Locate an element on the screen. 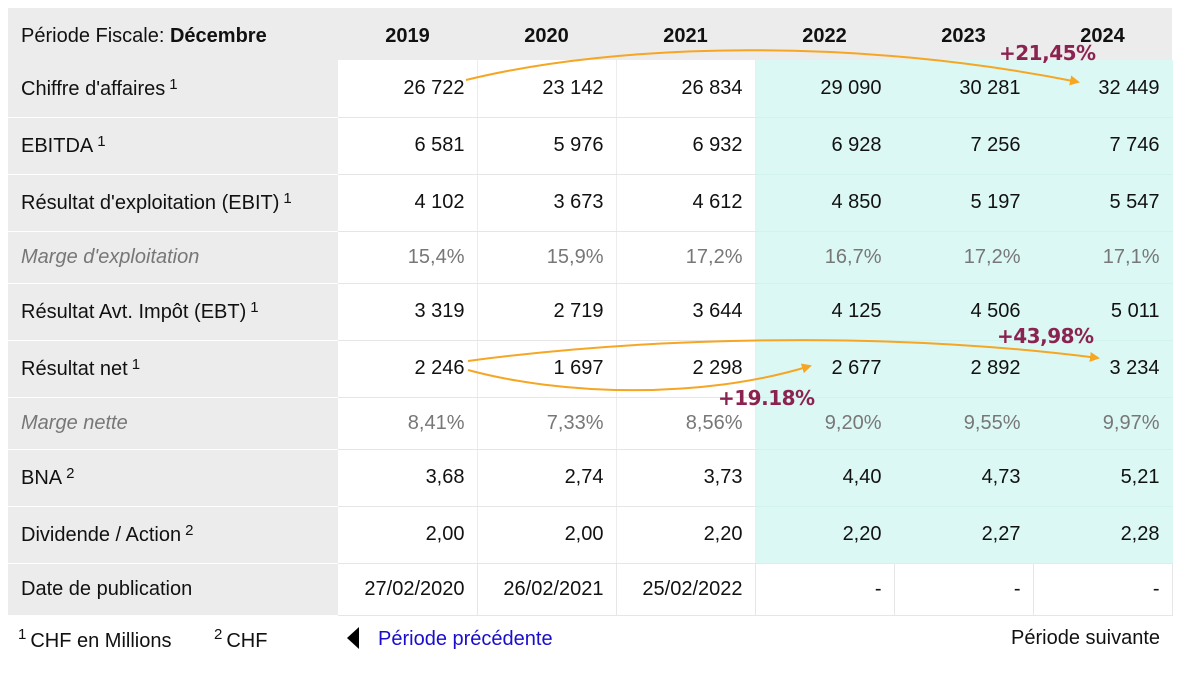  table-row: EBITDA 1 6 581 5 976 6 932 6 928 7 256 7 746 is located at coordinates (590, 146).